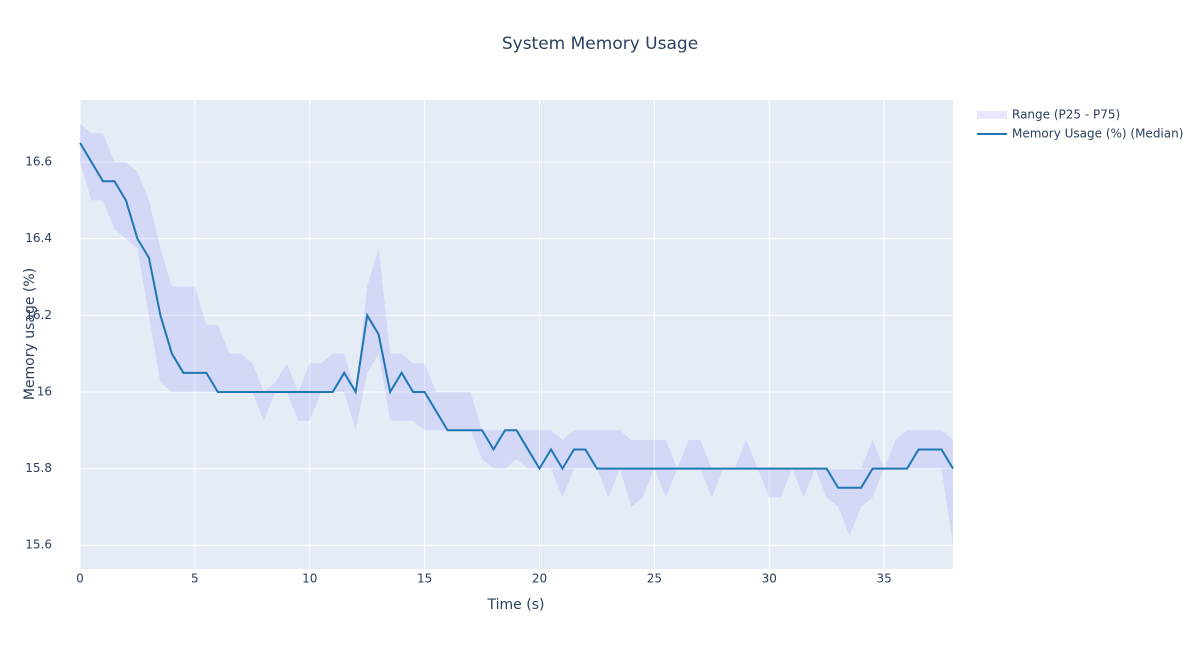  I want to click on y-tick-label: 16.6, so click(38, 162).